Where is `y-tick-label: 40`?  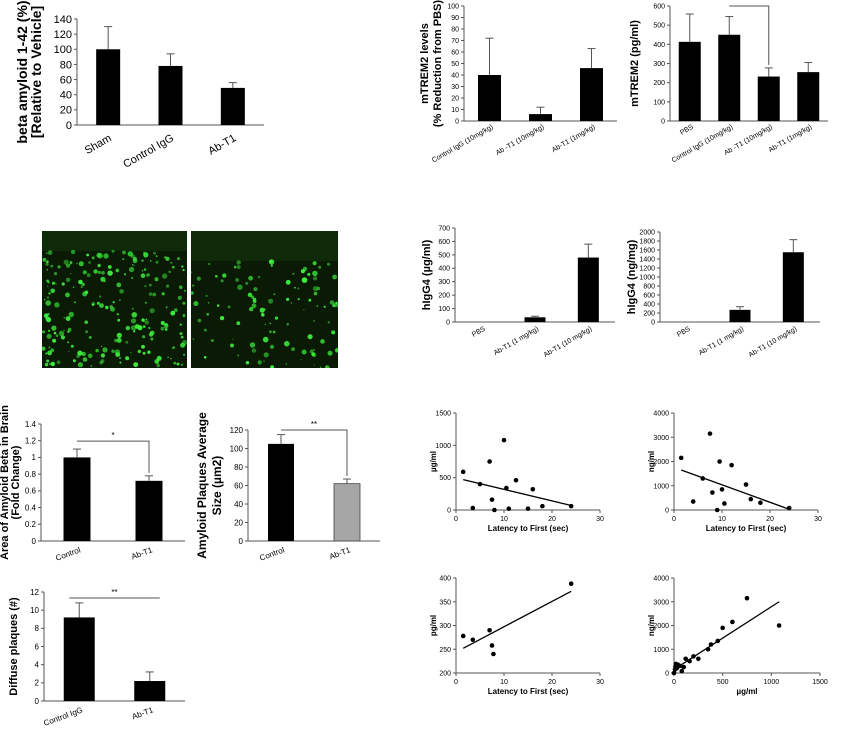 y-tick-label: 40 is located at coordinates (238, 504).